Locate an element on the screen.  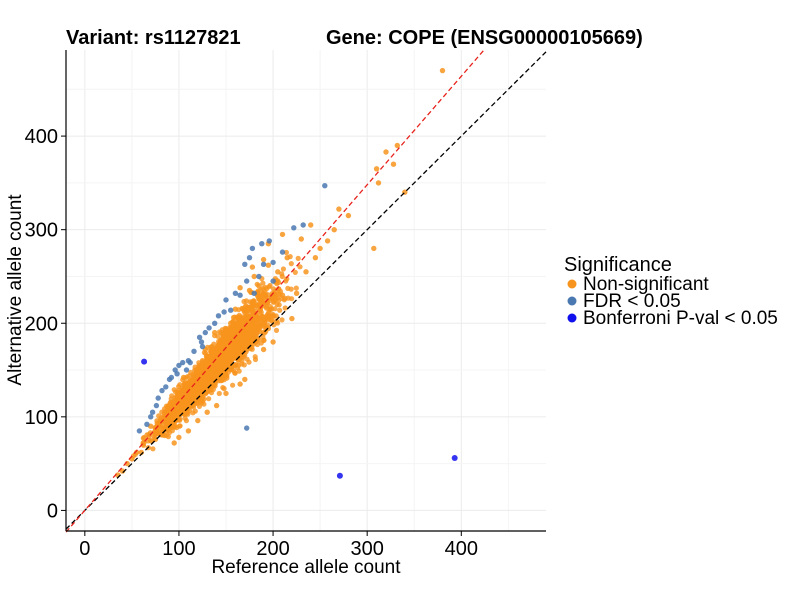
x-axis-label: Reference allele count is located at coordinates (306, 567).